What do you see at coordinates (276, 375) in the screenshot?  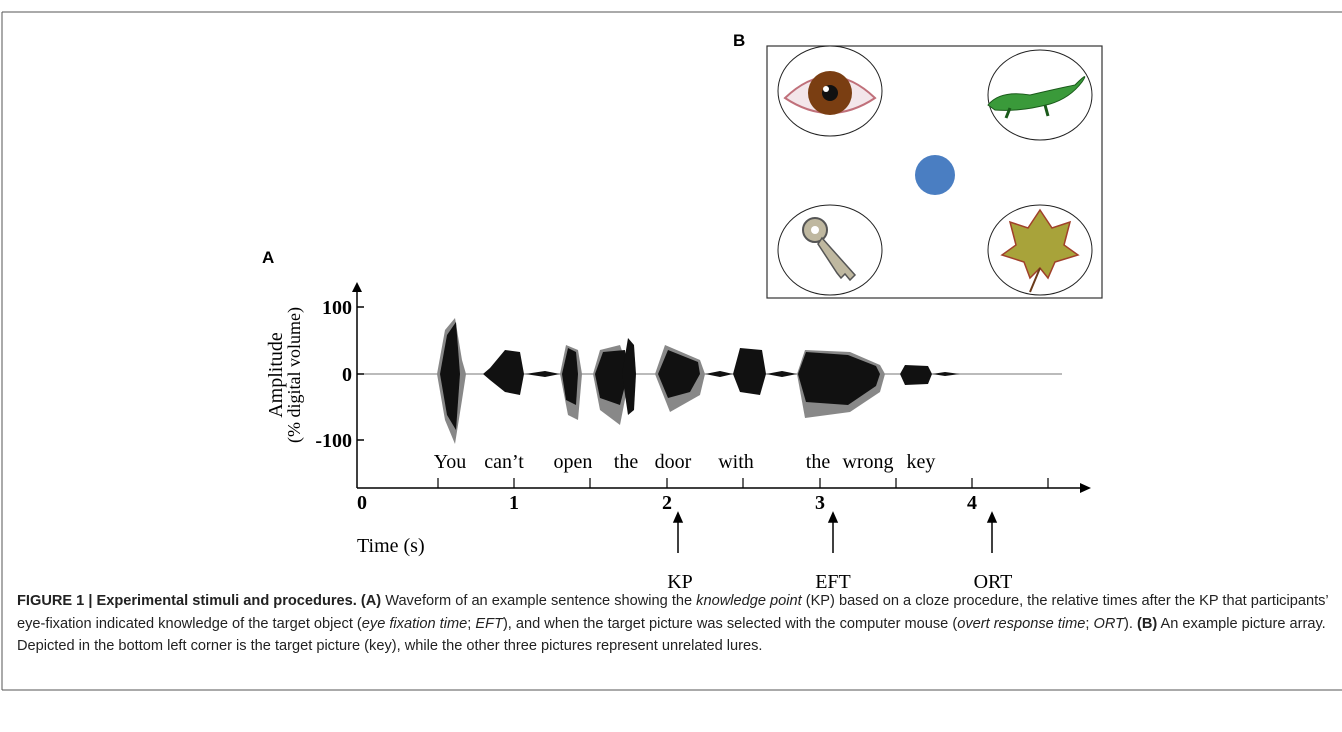 I see `y-axis-title: Amplitude` at bounding box center [276, 375].